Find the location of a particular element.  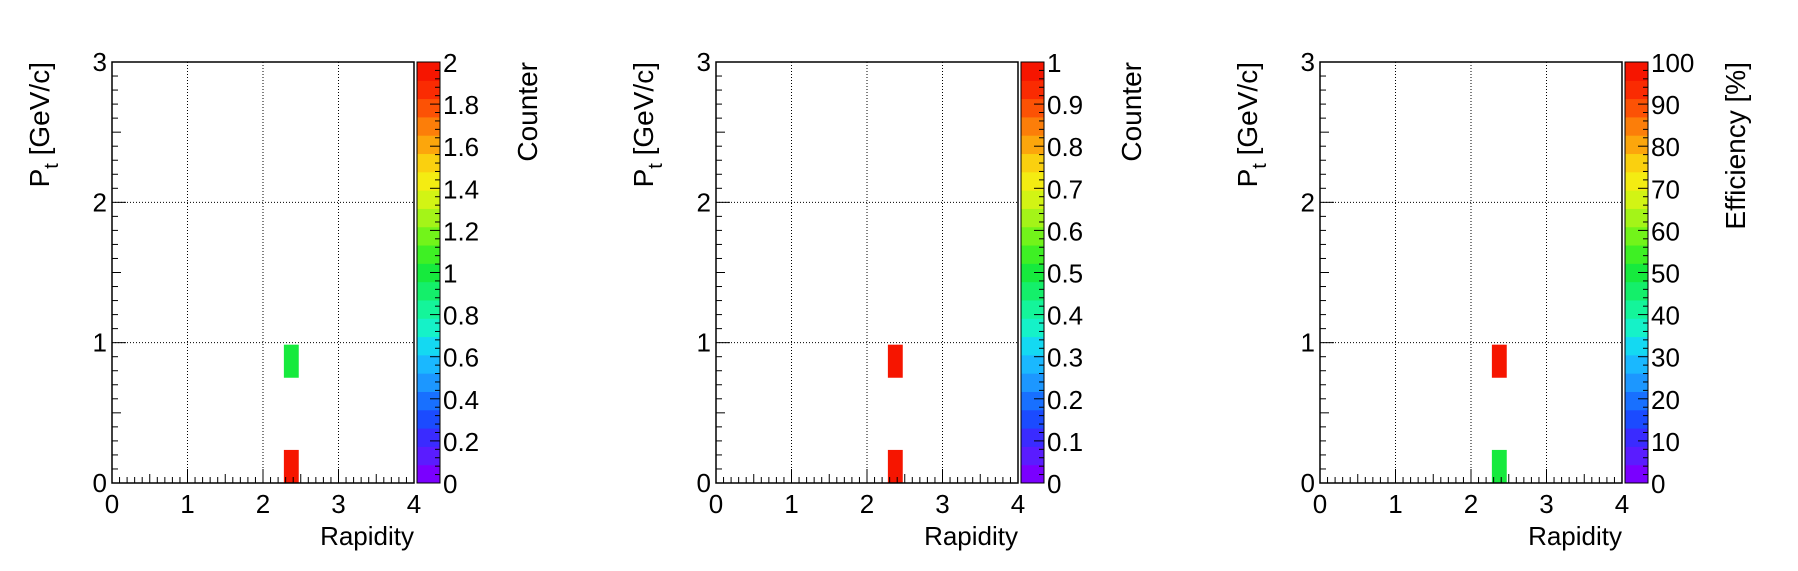

z-tick-label: 50 is located at coordinates (1665, 274).